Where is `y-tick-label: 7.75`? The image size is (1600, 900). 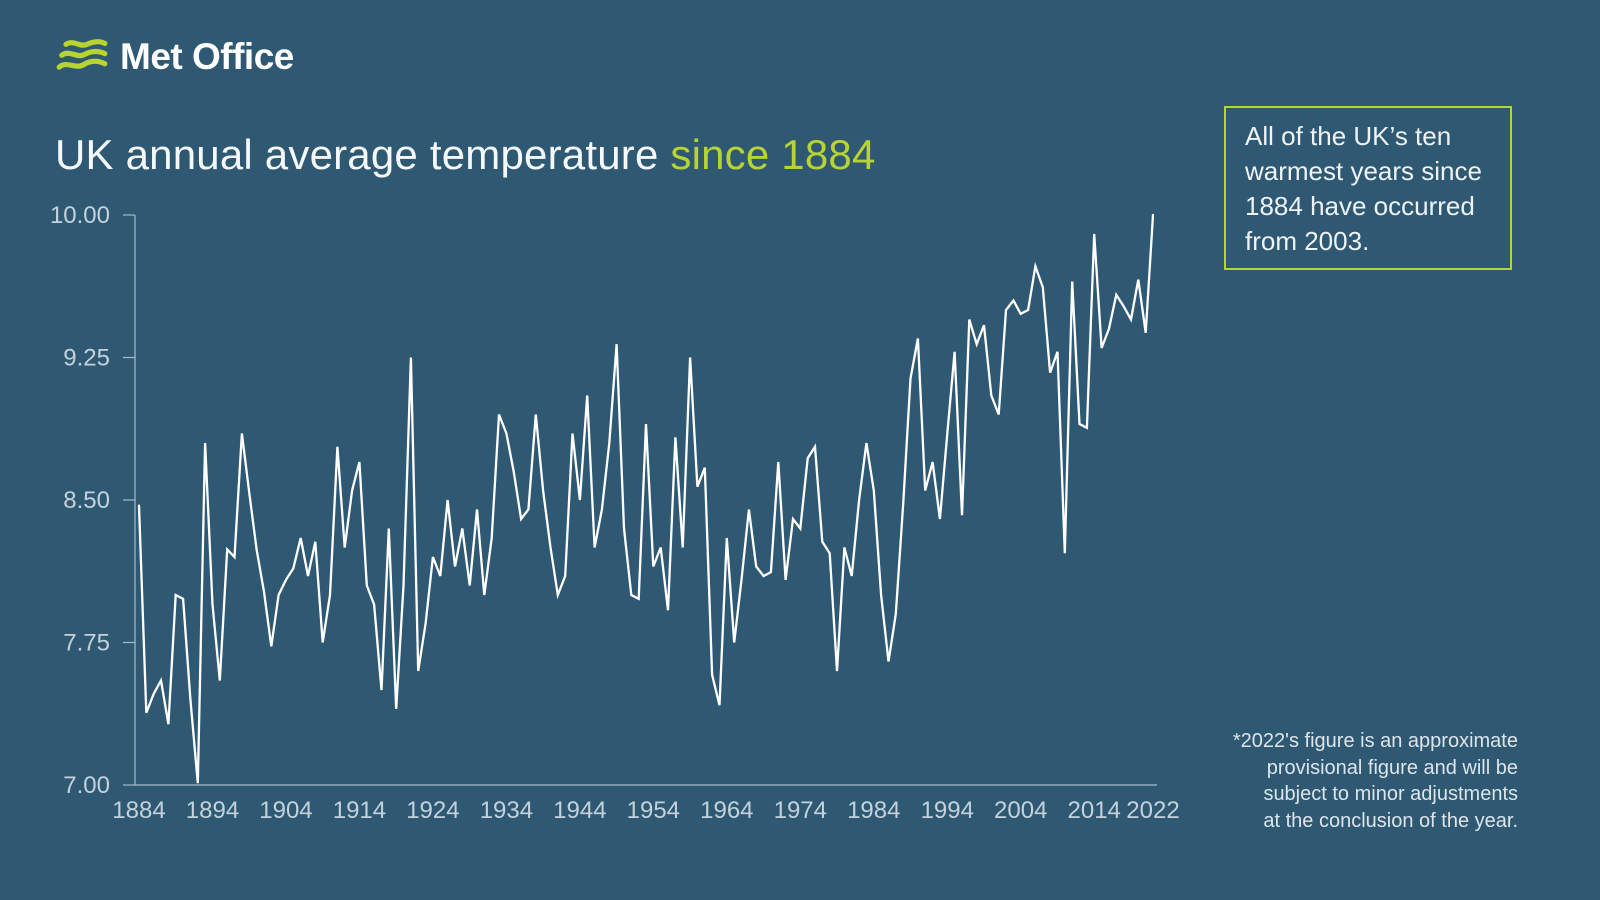 y-tick-label: 7.75 is located at coordinates (86, 643).